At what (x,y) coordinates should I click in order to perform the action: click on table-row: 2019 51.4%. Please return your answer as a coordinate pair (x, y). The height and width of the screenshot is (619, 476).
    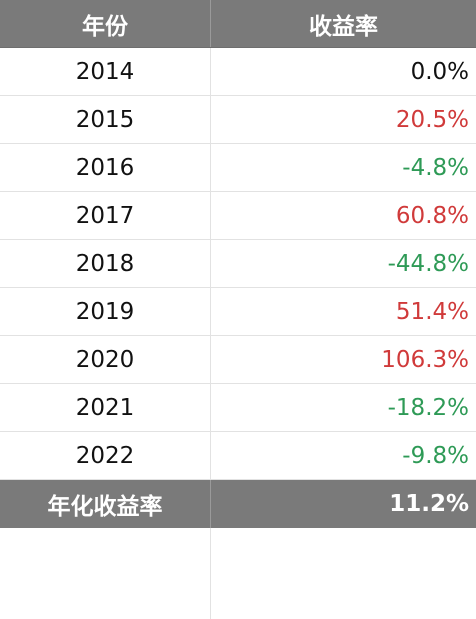
    Looking at the image, I should click on (238, 312).